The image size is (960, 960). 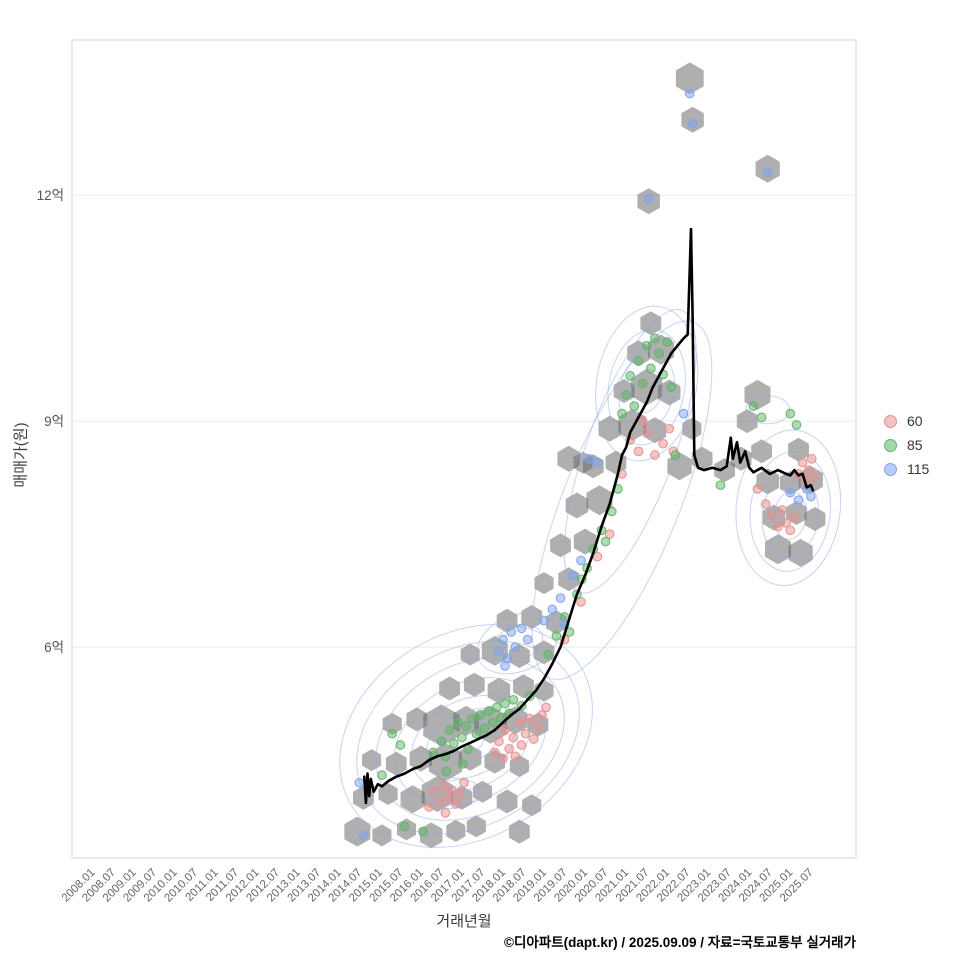 What do you see at coordinates (906, 469) in the screenshot?
I see `legend-item-115: 115` at bounding box center [906, 469].